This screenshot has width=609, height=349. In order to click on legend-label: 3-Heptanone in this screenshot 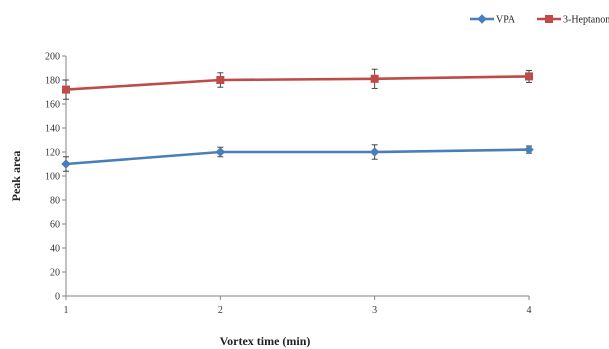, I will do `click(586, 20)`.